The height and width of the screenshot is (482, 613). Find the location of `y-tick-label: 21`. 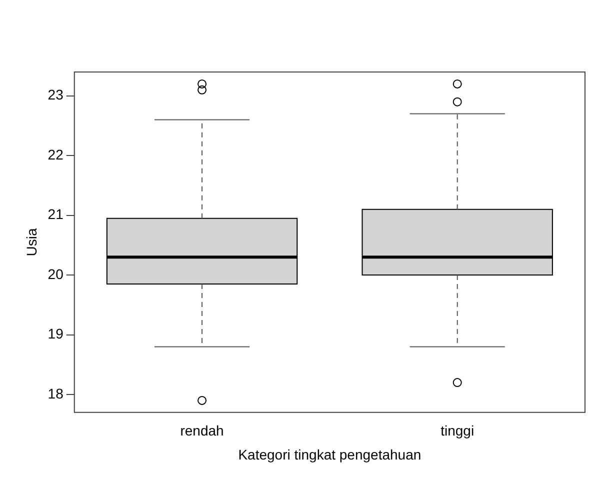

y-tick-label: 21 is located at coordinates (56, 214).